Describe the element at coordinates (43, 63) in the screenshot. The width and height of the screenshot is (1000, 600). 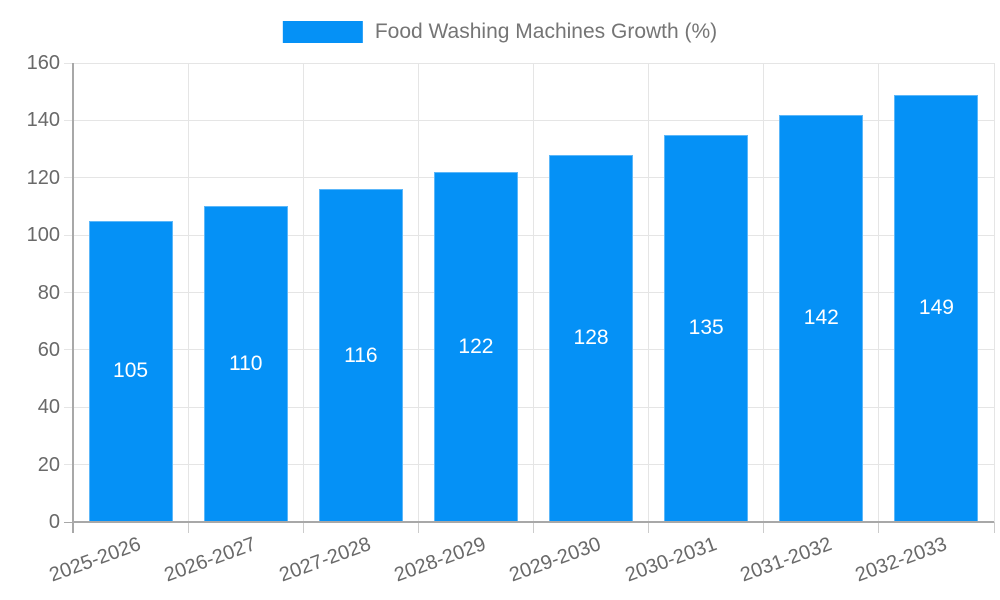
I see `y-axis-label: 160` at that location.